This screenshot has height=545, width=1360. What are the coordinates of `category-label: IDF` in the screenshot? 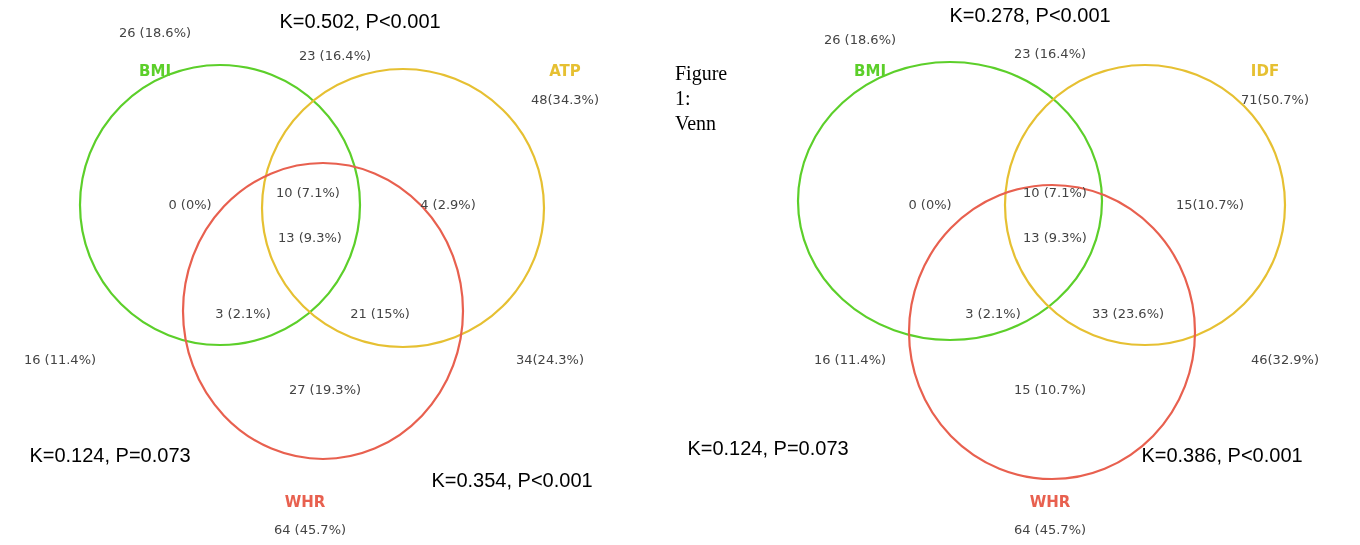 It's located at (1265, 71).